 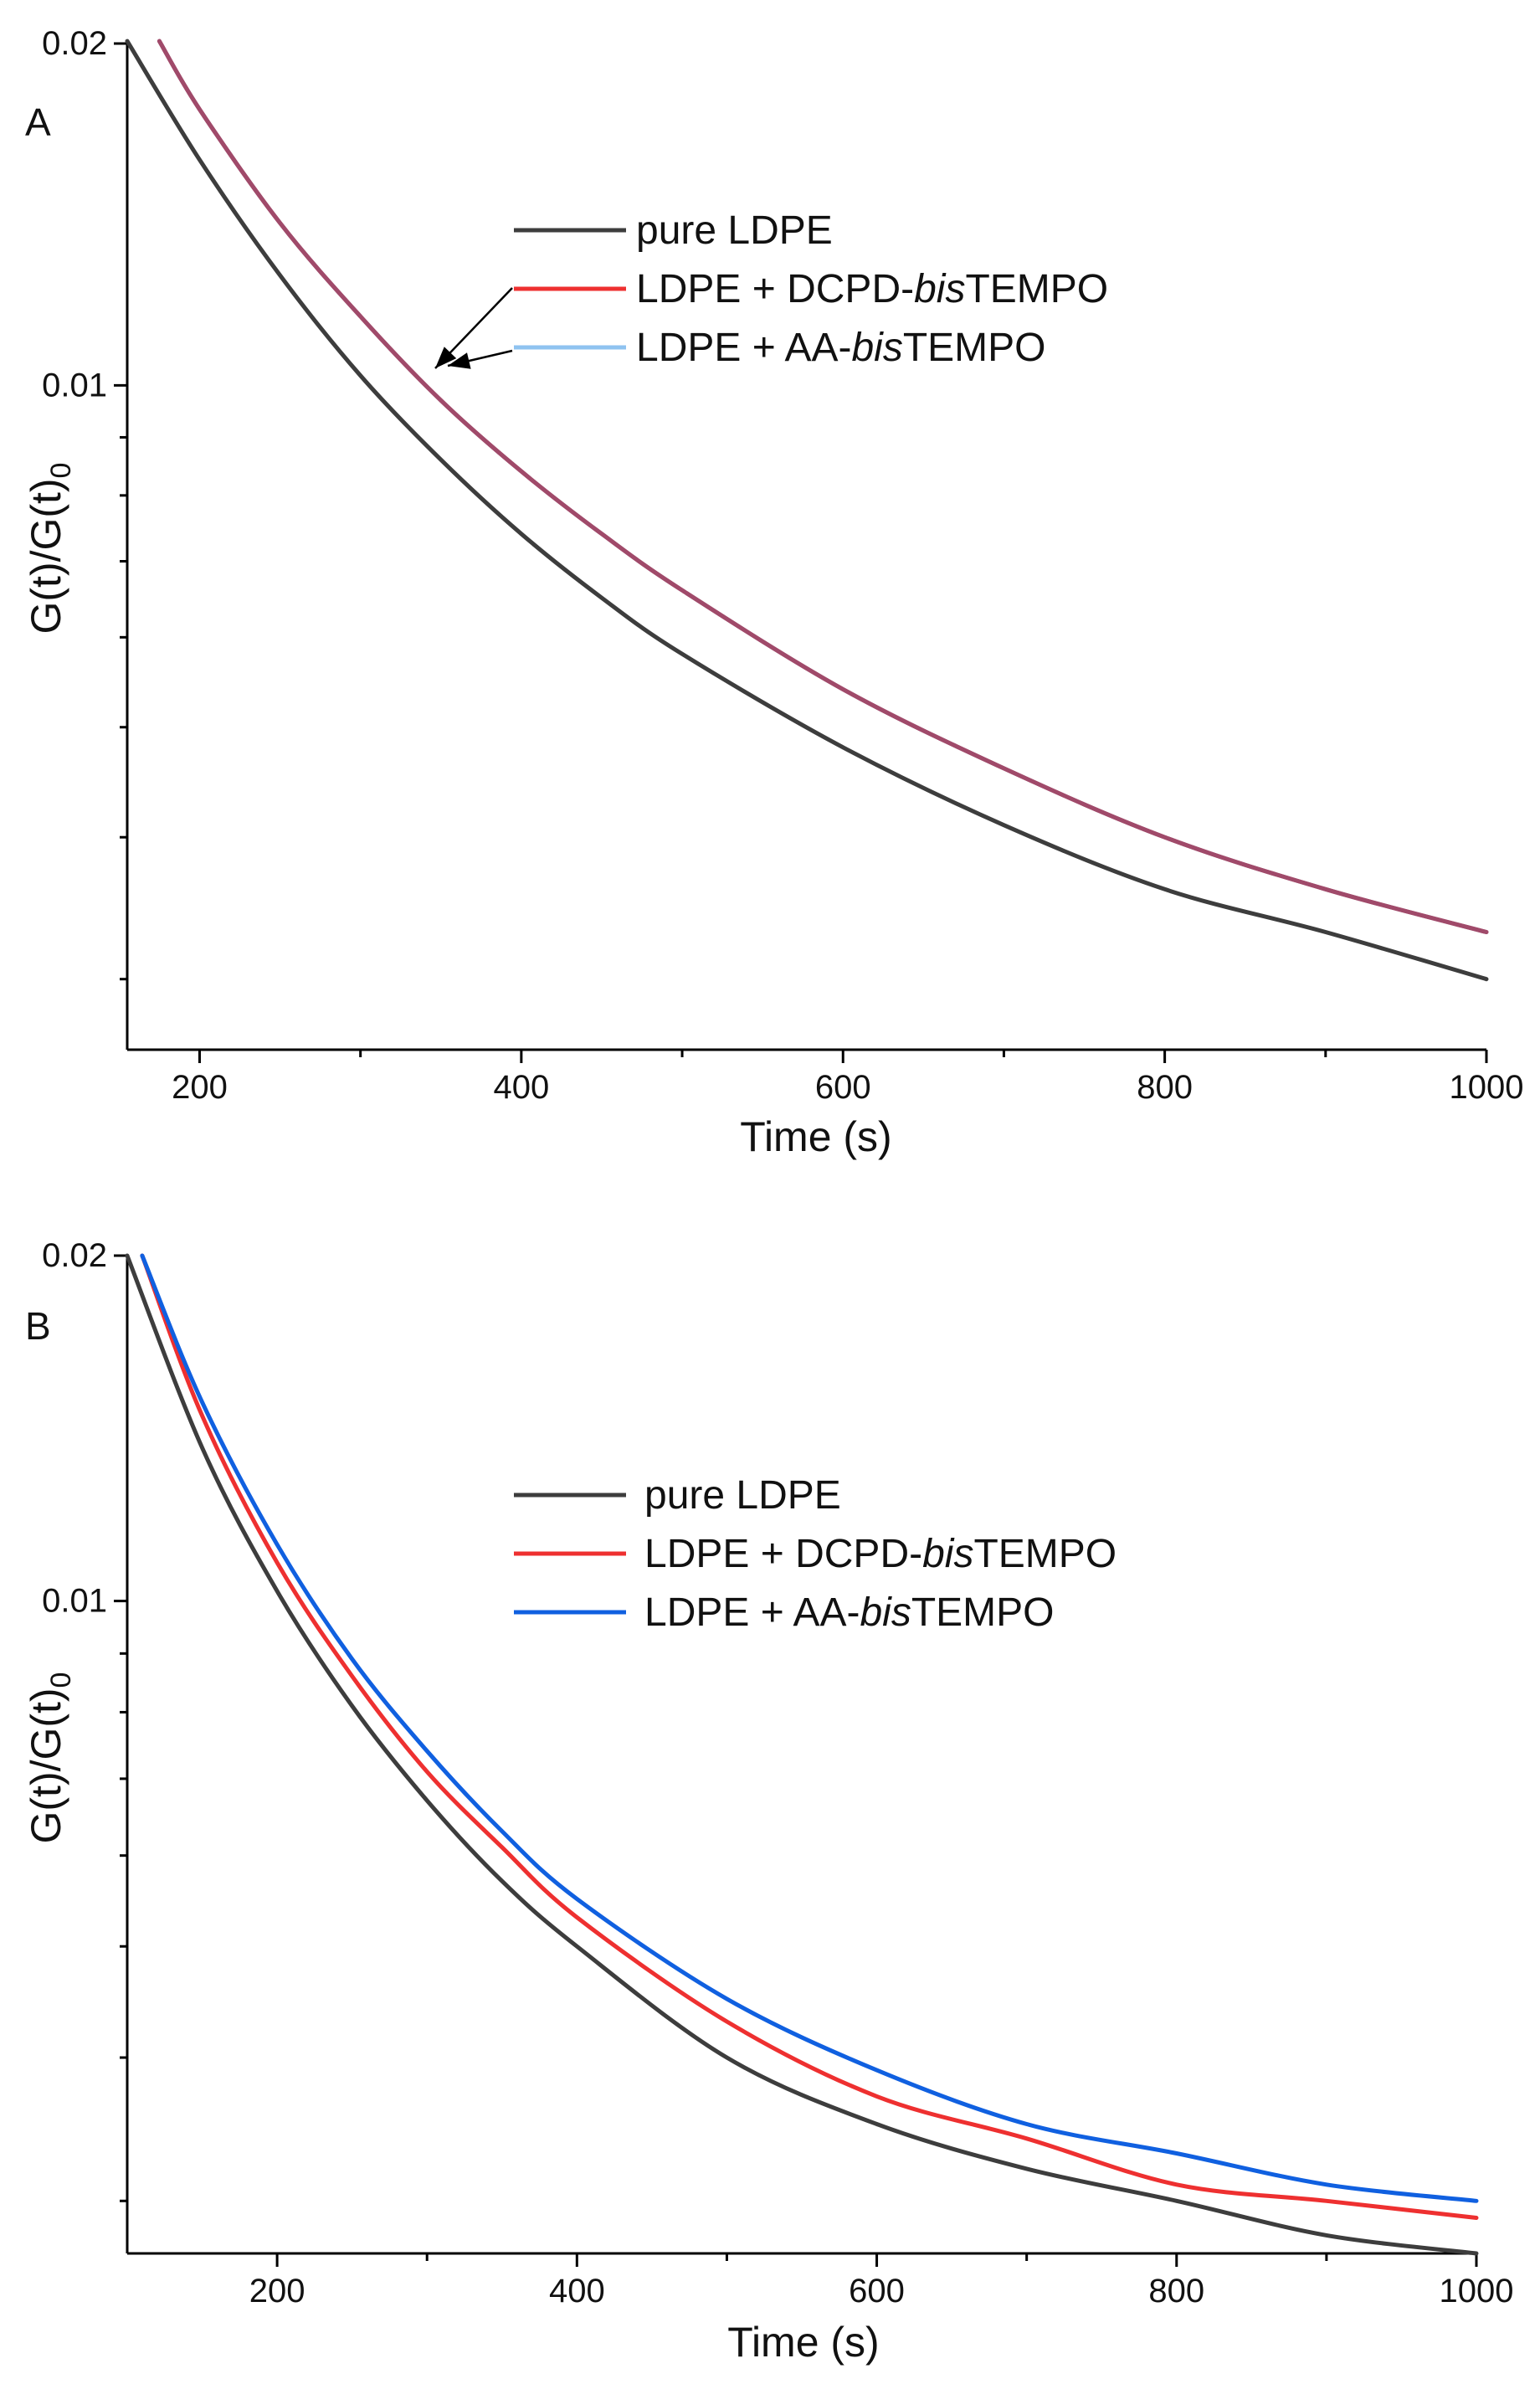 What do you see at coordinates (38, 1326) in the screenshot?
I see `panel-label: B` at bounding box center [38, 1326].